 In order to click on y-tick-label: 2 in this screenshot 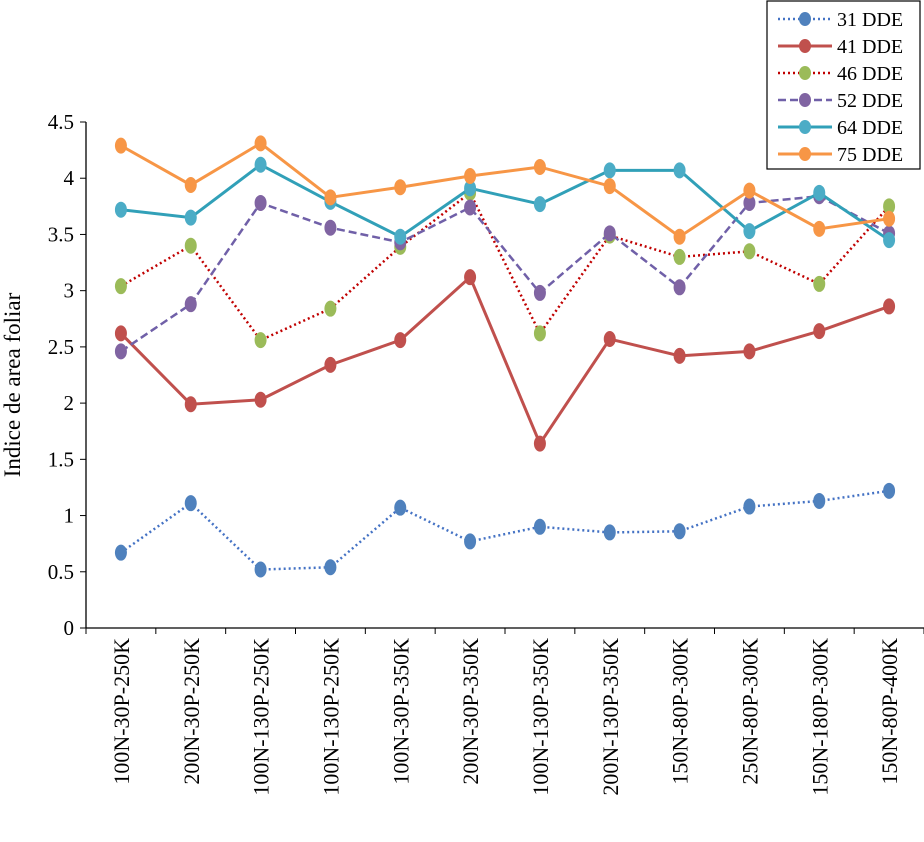, I will do `click(69, 403)`.